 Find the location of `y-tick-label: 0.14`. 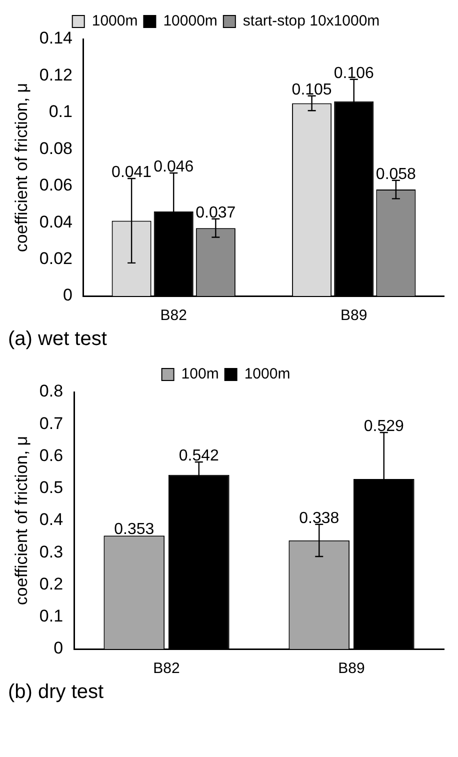

y-tick-label: 0.14 is located at coordinates (55, 38).